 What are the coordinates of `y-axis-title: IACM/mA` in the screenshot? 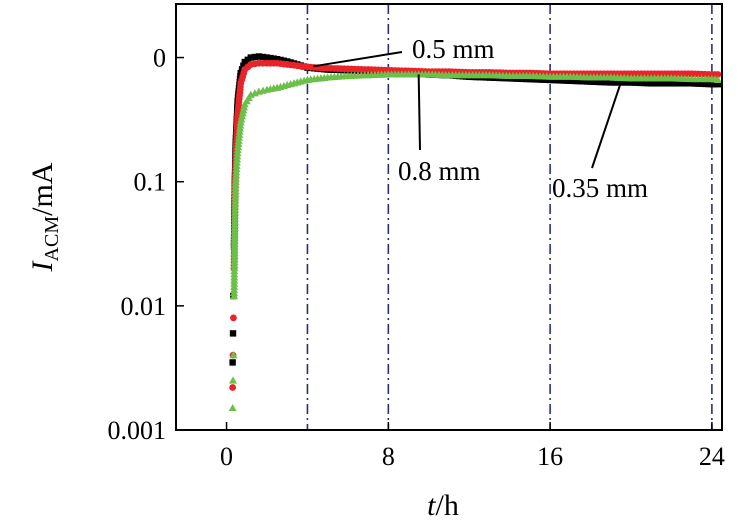 It's located at (44, 217).